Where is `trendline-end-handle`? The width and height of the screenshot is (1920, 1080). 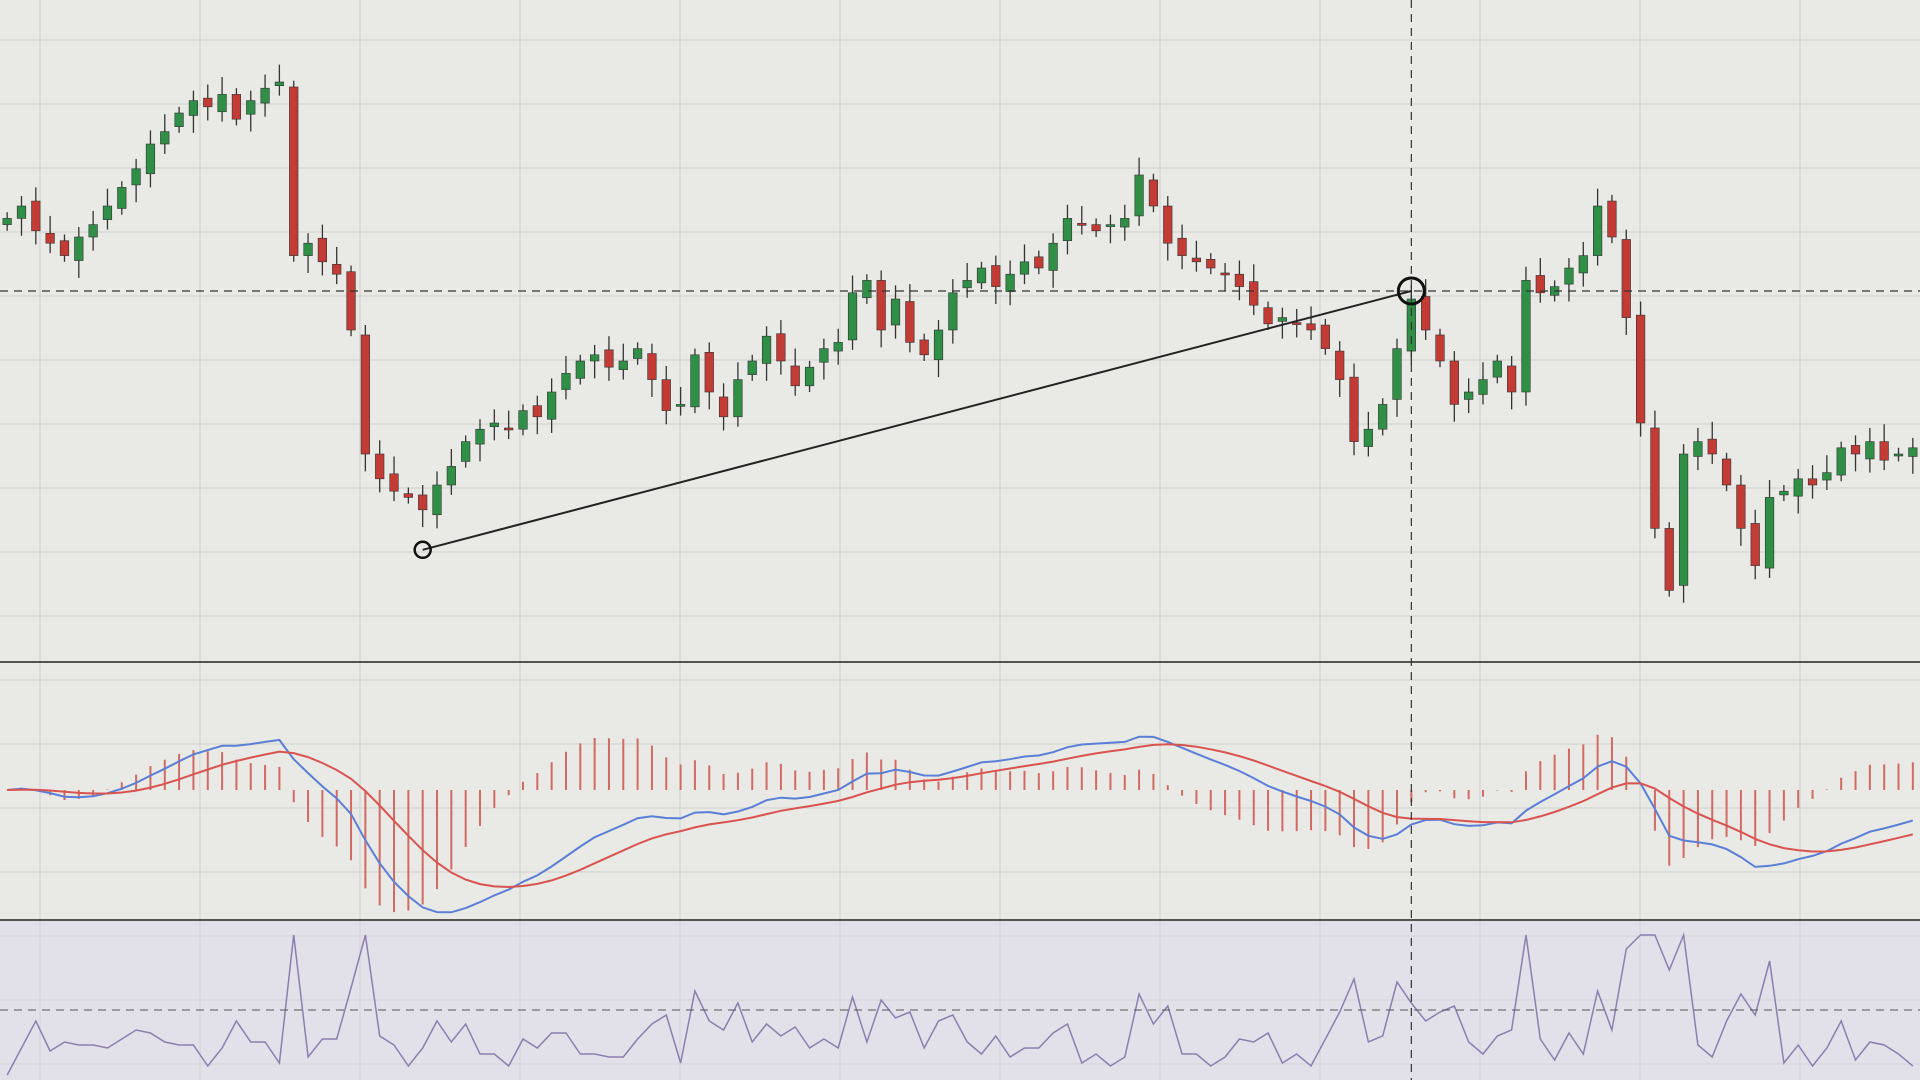
trendline-end-handle is located at coordinates (1411, 291).